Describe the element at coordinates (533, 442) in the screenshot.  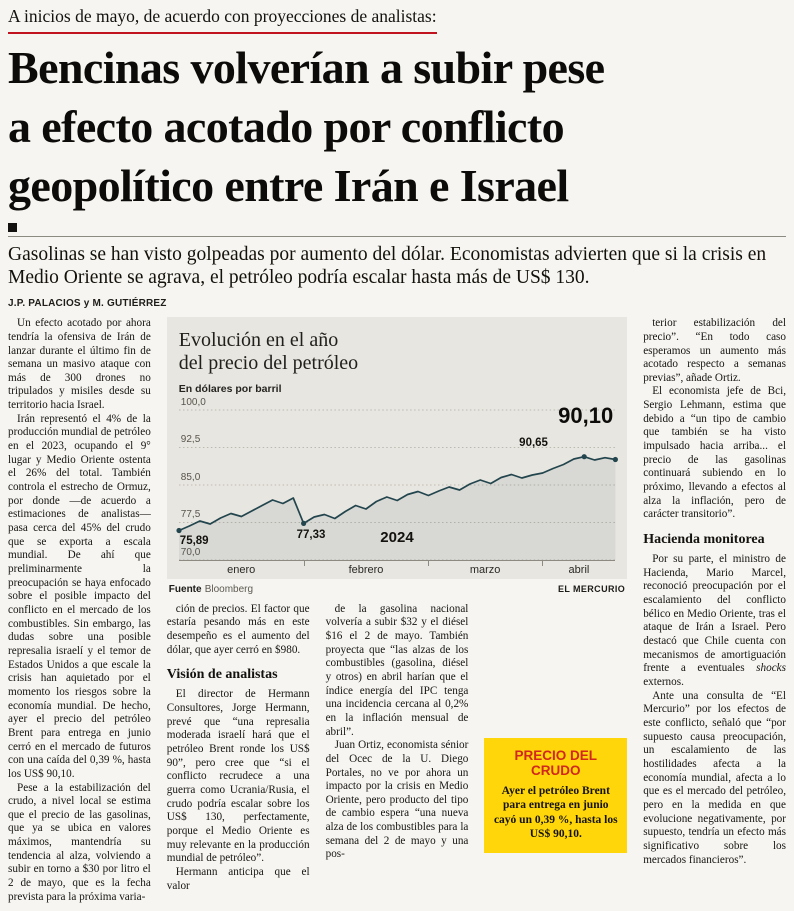
I see `peak-price-label: 90,65` at that location.